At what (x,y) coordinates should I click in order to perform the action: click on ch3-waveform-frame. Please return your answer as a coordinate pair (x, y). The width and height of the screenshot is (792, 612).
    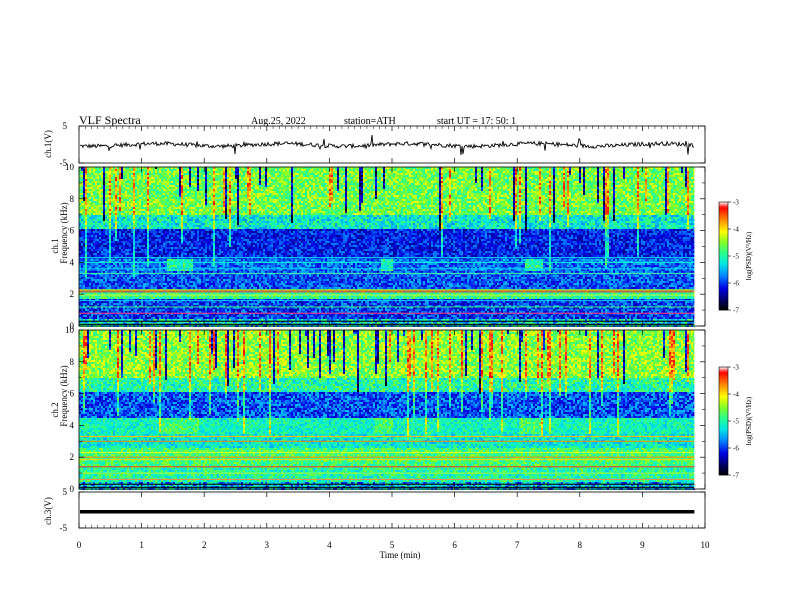
    Looking at the image, I should click on (392, 510).